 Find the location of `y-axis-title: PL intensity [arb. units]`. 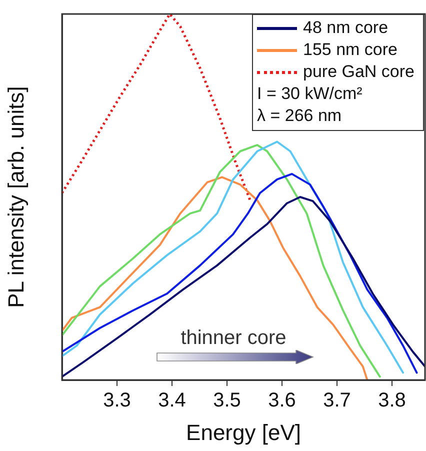

y-axis-title: PL intensity [arb. units] is located at coordinates (15, 197).